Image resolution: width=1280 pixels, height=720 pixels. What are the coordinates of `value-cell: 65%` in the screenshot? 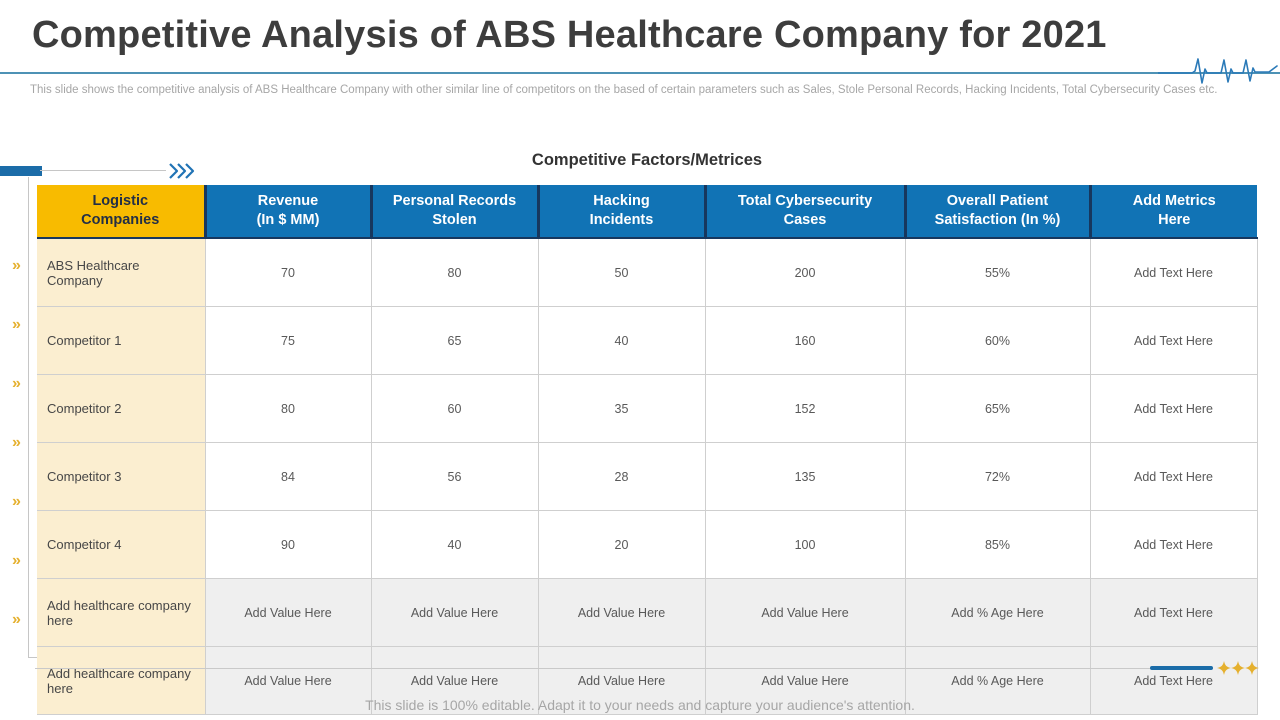 It's located at (997, 408).